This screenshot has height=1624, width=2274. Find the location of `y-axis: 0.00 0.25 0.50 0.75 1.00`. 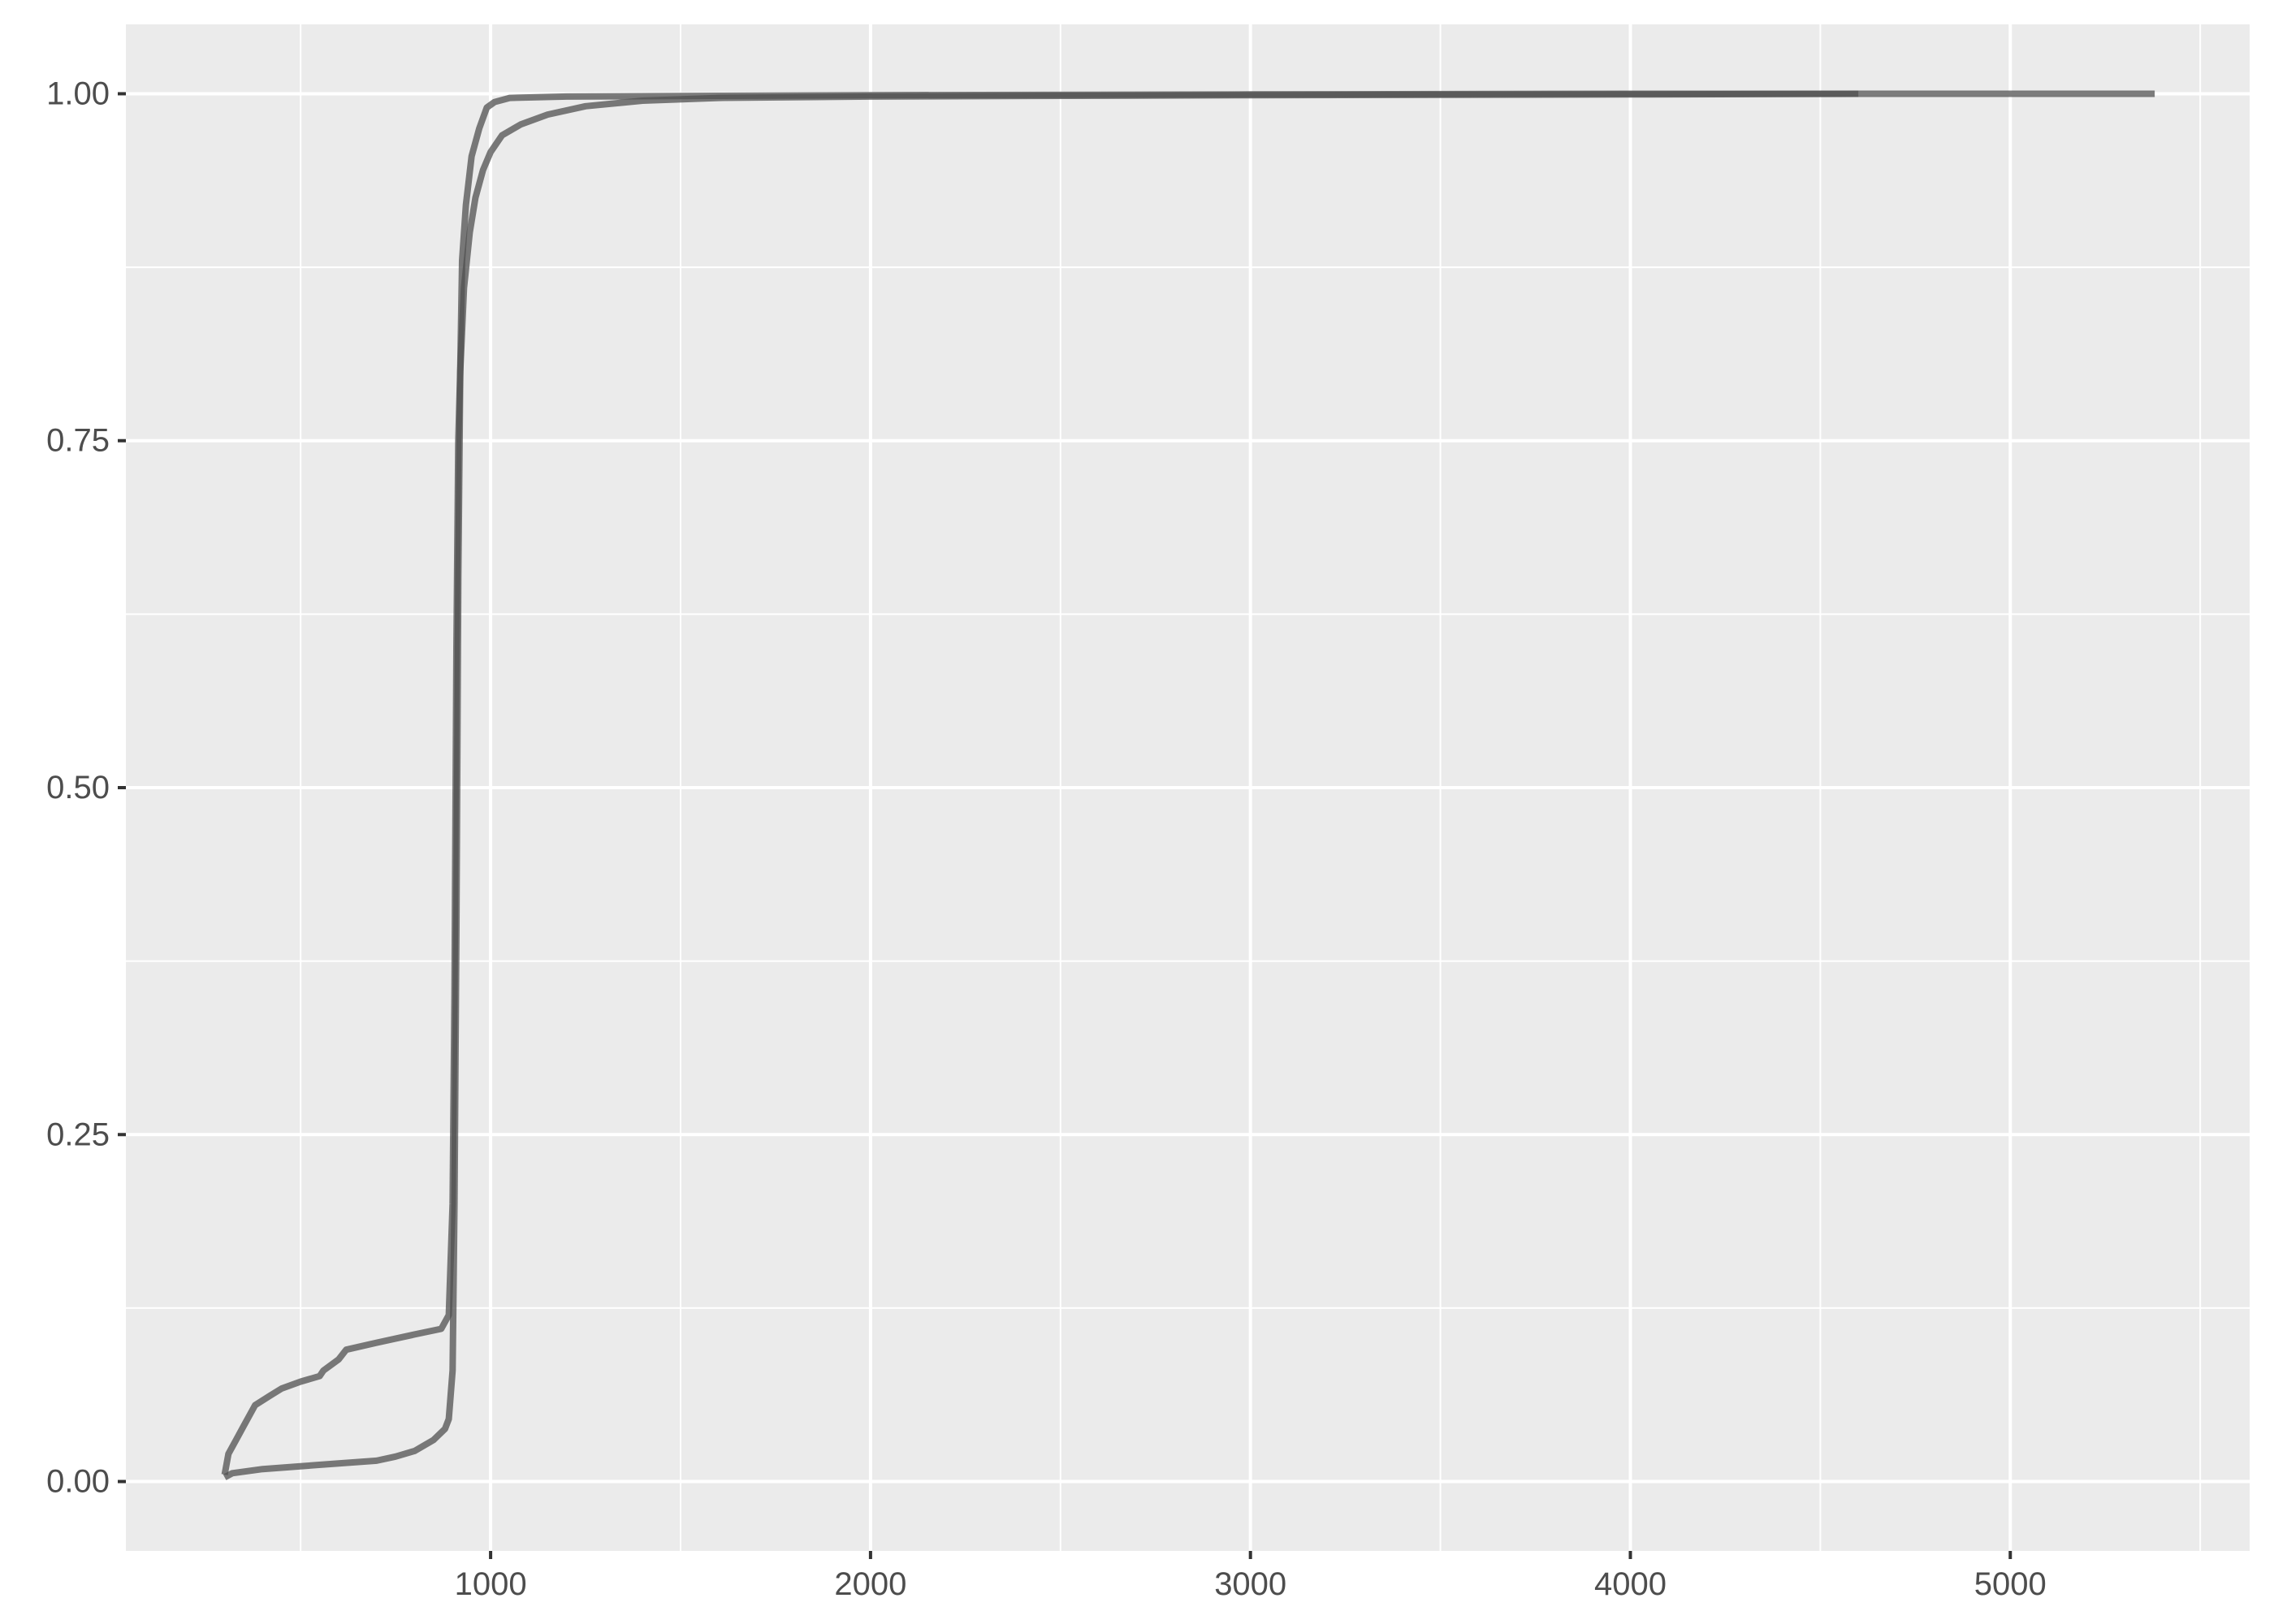

y-axis: 0.00 0.25 0.50 0.75 1.00 is located at coordinates (86, 788).